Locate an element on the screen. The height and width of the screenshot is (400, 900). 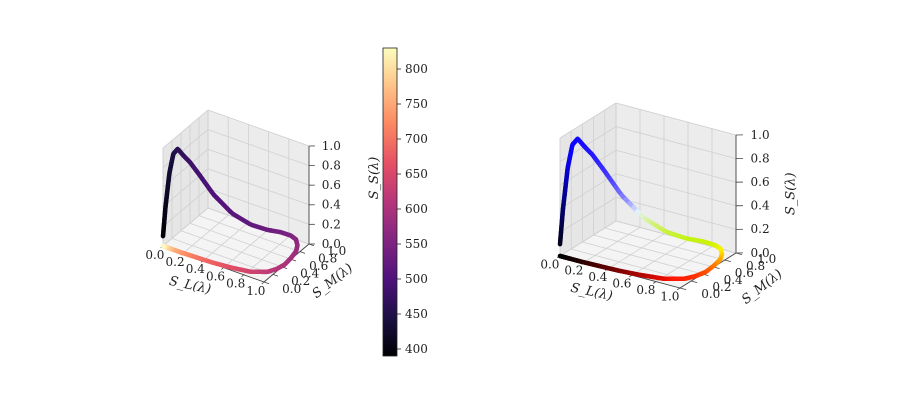
colorbar-tick-label: 400 is located at coordinates (416, 349).